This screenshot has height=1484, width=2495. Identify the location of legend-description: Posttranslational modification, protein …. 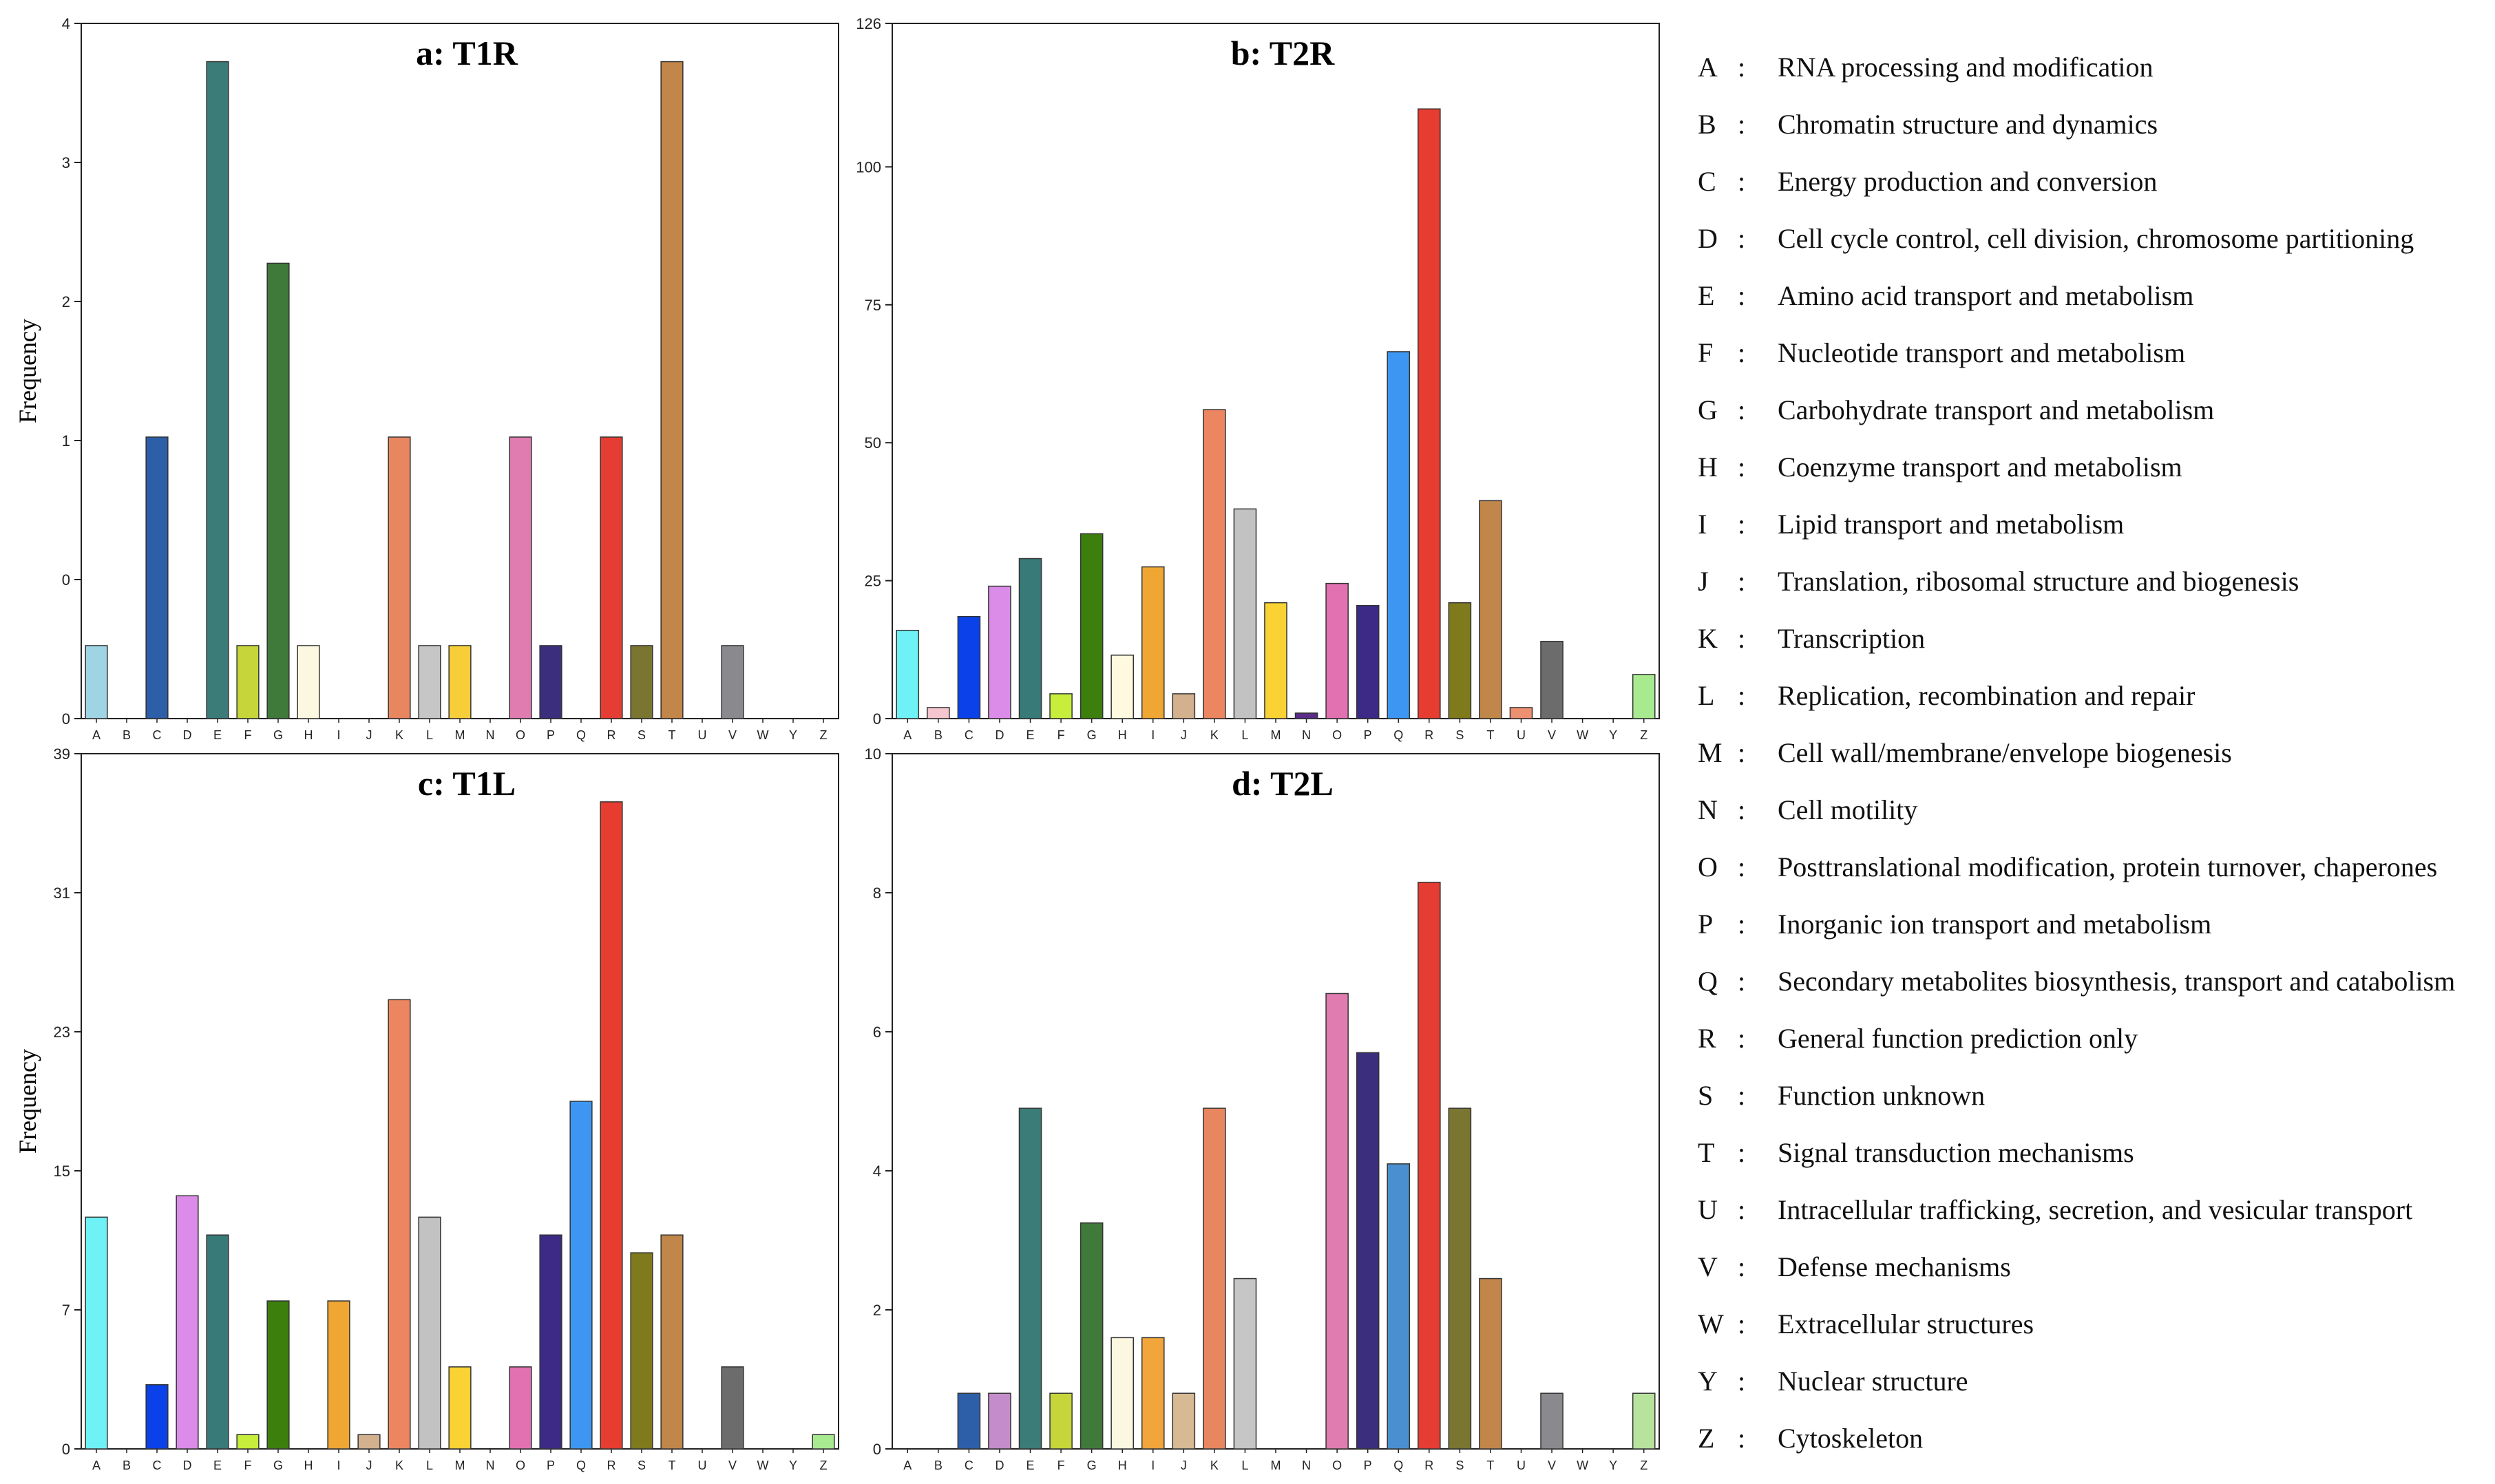
(2108, 866).